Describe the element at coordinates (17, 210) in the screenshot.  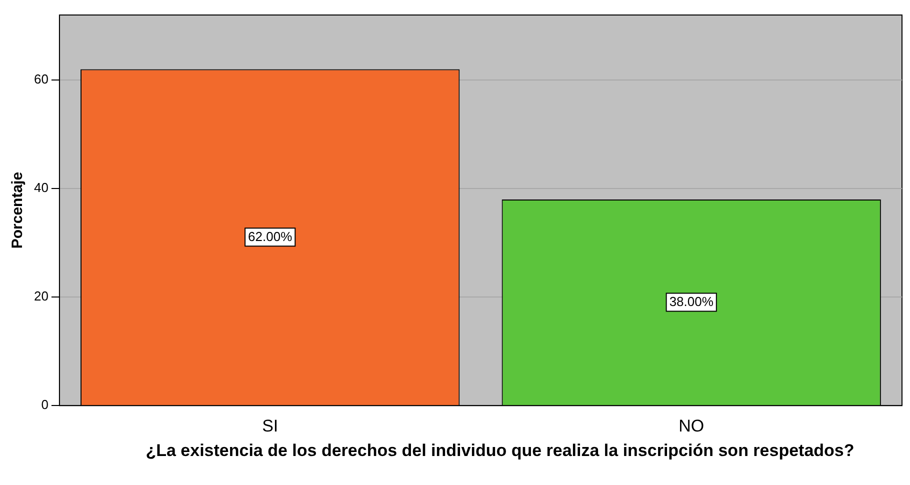
I see `y-axis-title: Porcentaje` at that location.